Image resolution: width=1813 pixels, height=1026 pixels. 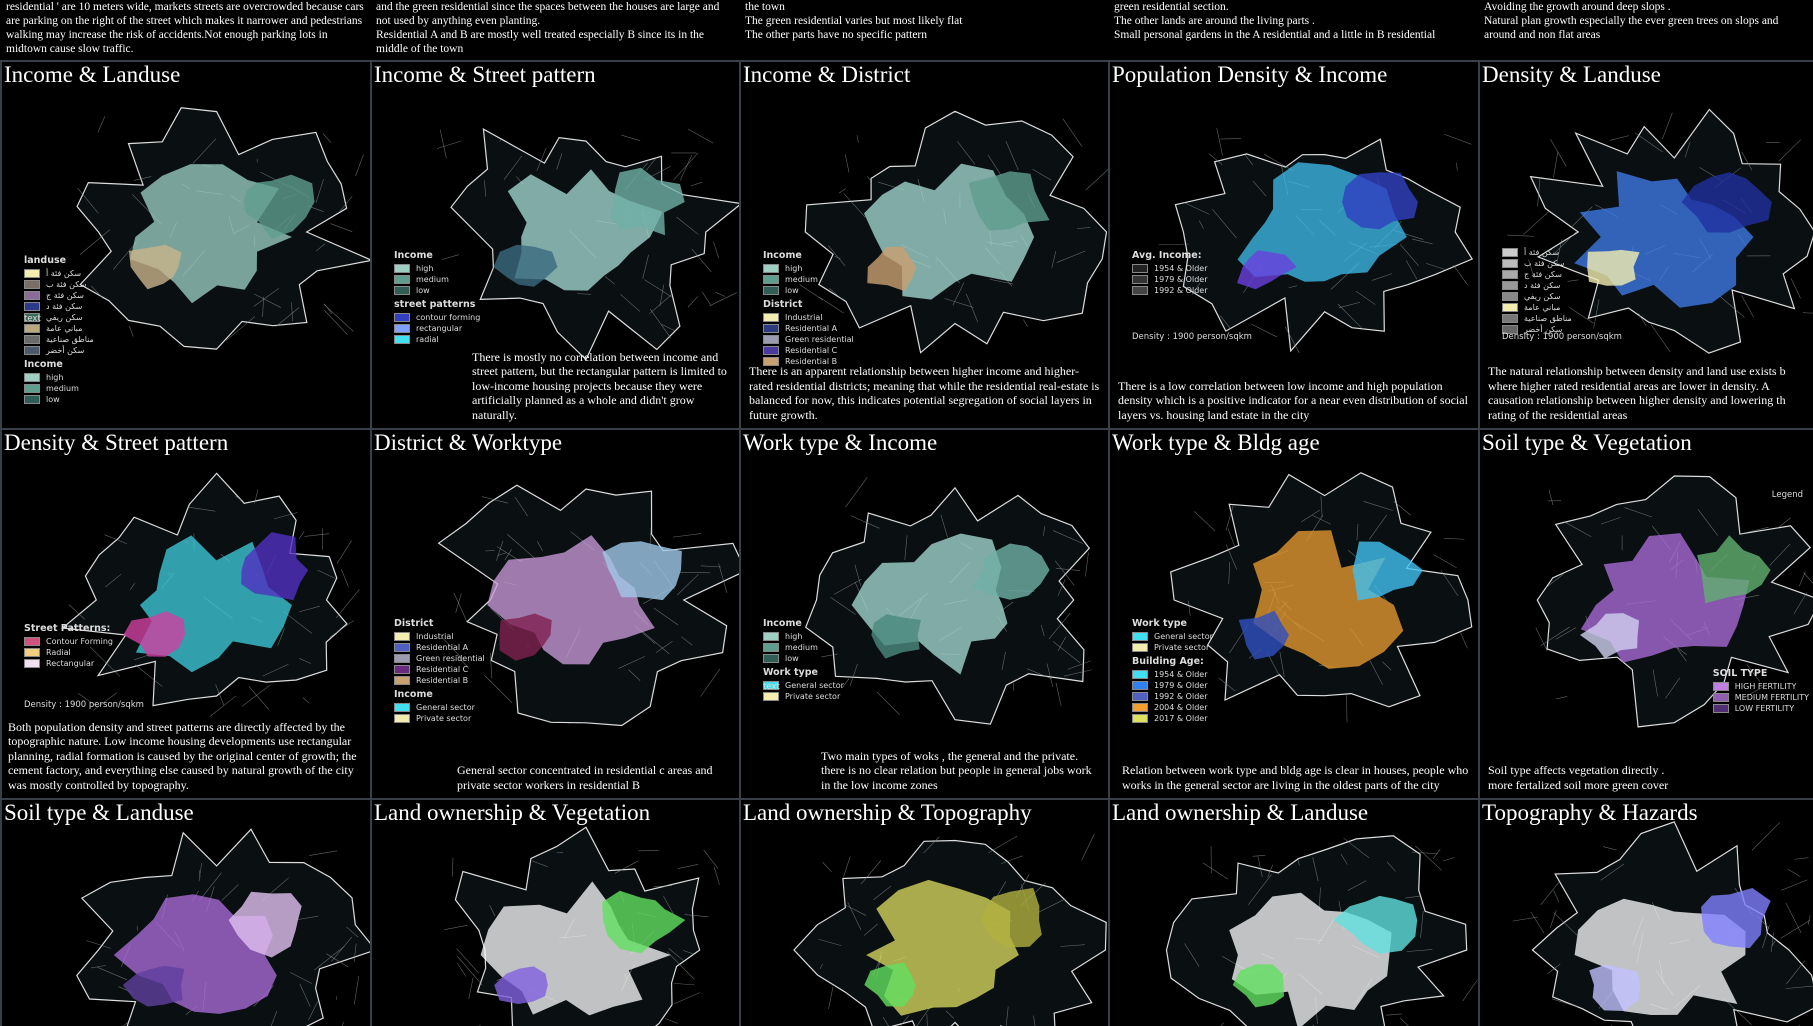 What do you see at coordinates (1576, 770) in the screenshot?
I see `caption-line: Soil type affects vegetation directly .` at bounding box center [1576, 770].